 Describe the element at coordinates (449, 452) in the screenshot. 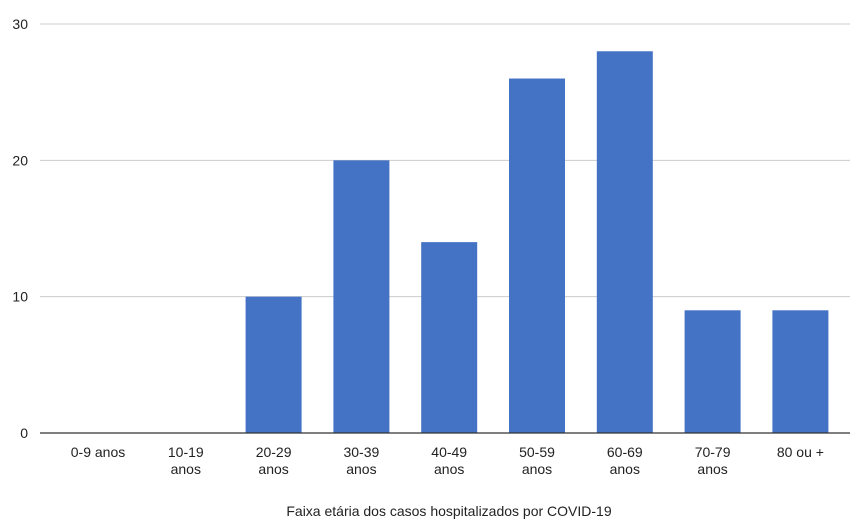

I see `x-tick-label: 40-49` at that location.